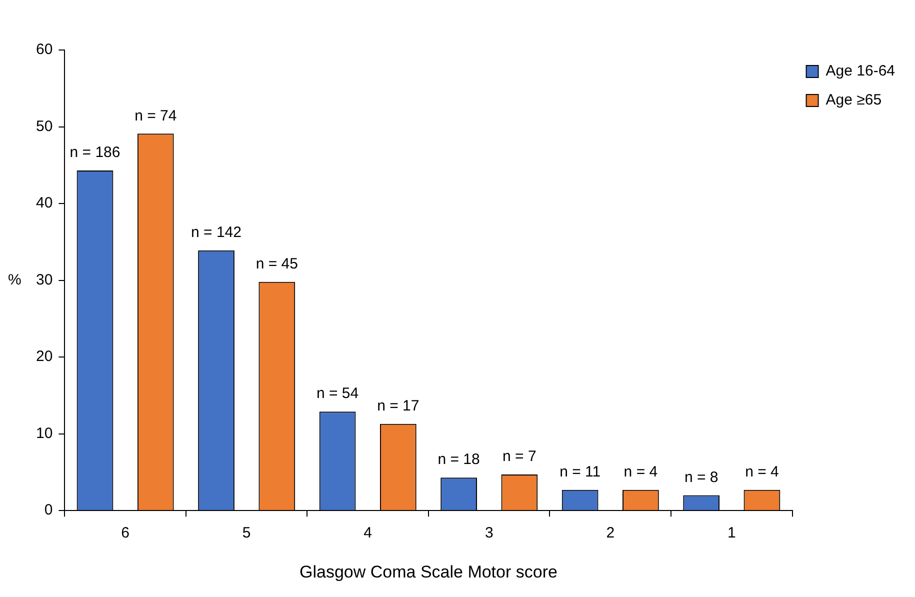 This screenshot has height=597, width=915. I want to click on x-tick-label: 1, so click(731, 533).